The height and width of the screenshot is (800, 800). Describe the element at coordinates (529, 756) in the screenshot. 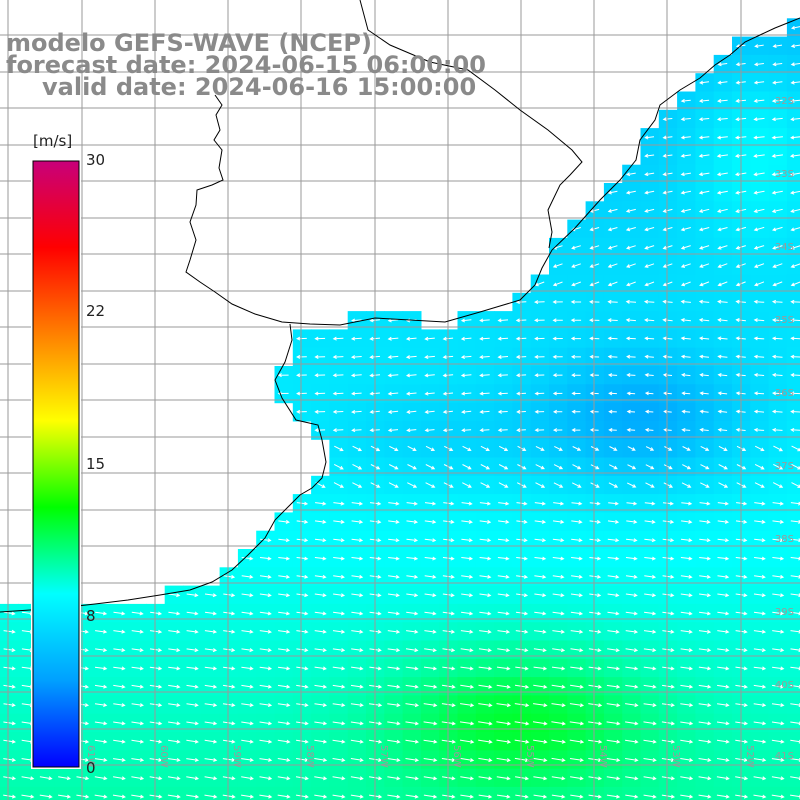

I see `longitude-label: 55W` at that location.